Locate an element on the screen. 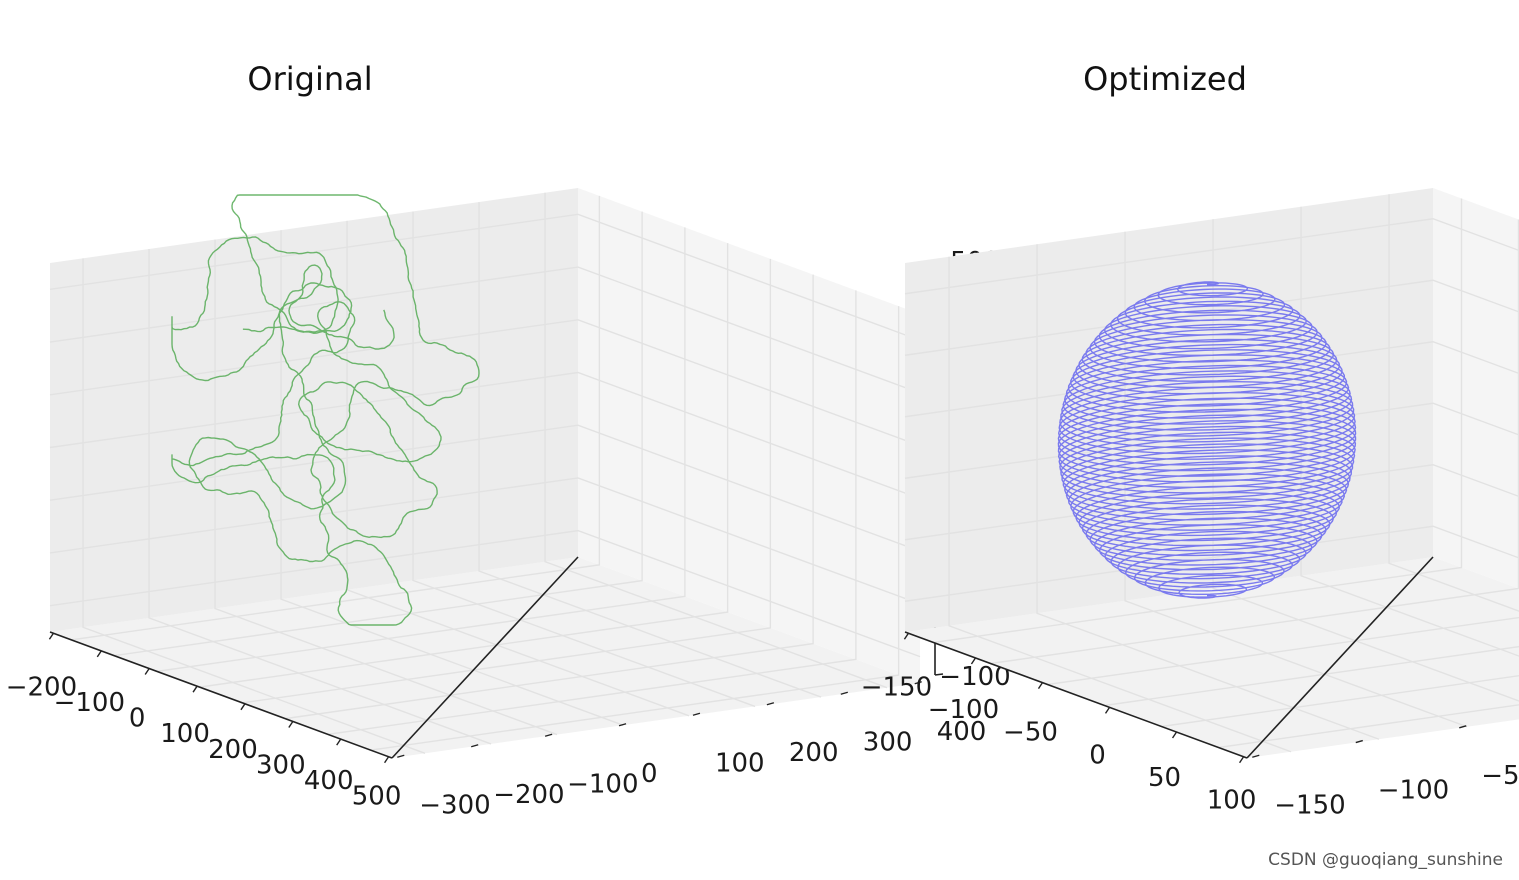 This screenshot has width=1519, height=880. floor-pane is located at coordinates (1212, 657).